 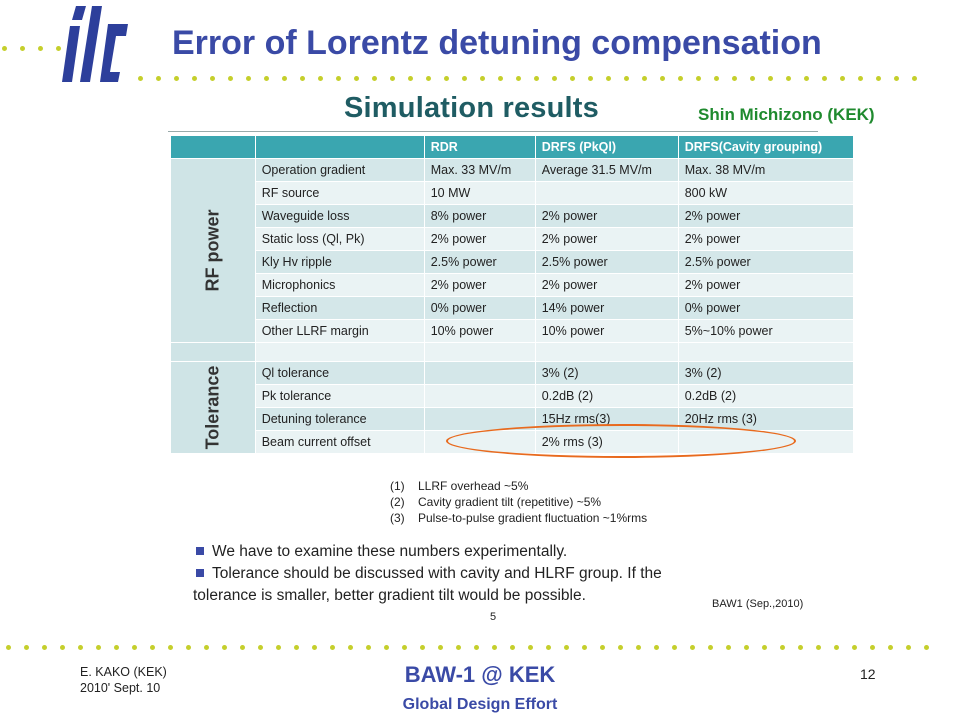 I want to click on cell-drfs-pkql: 3% (2), so click(x=606, y=373).